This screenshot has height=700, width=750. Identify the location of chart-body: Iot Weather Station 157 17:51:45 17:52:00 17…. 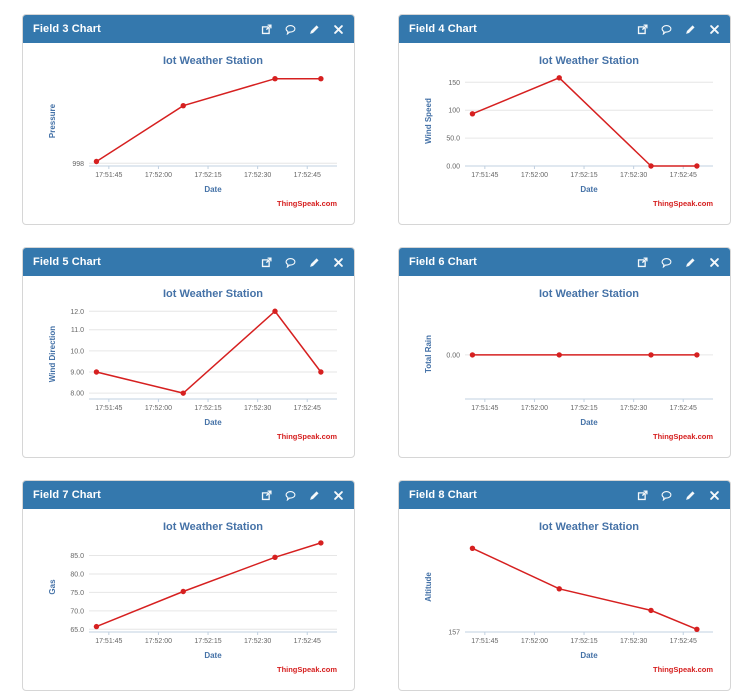
(564, 602).